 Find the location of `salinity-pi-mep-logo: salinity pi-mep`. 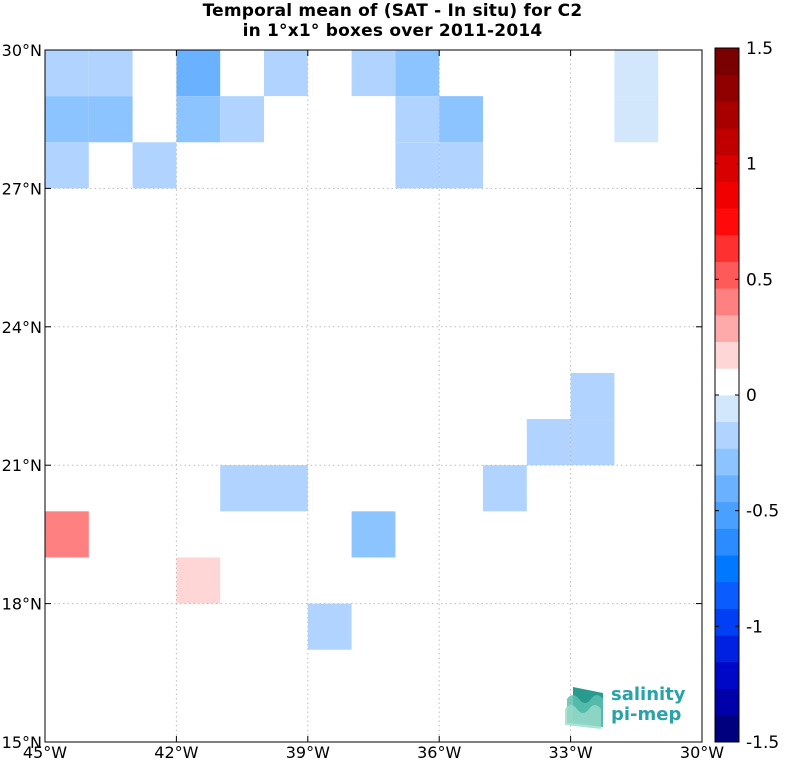

salinity-pi-mep-logo: salinity pi-mep is located at coordinates (628, 708).